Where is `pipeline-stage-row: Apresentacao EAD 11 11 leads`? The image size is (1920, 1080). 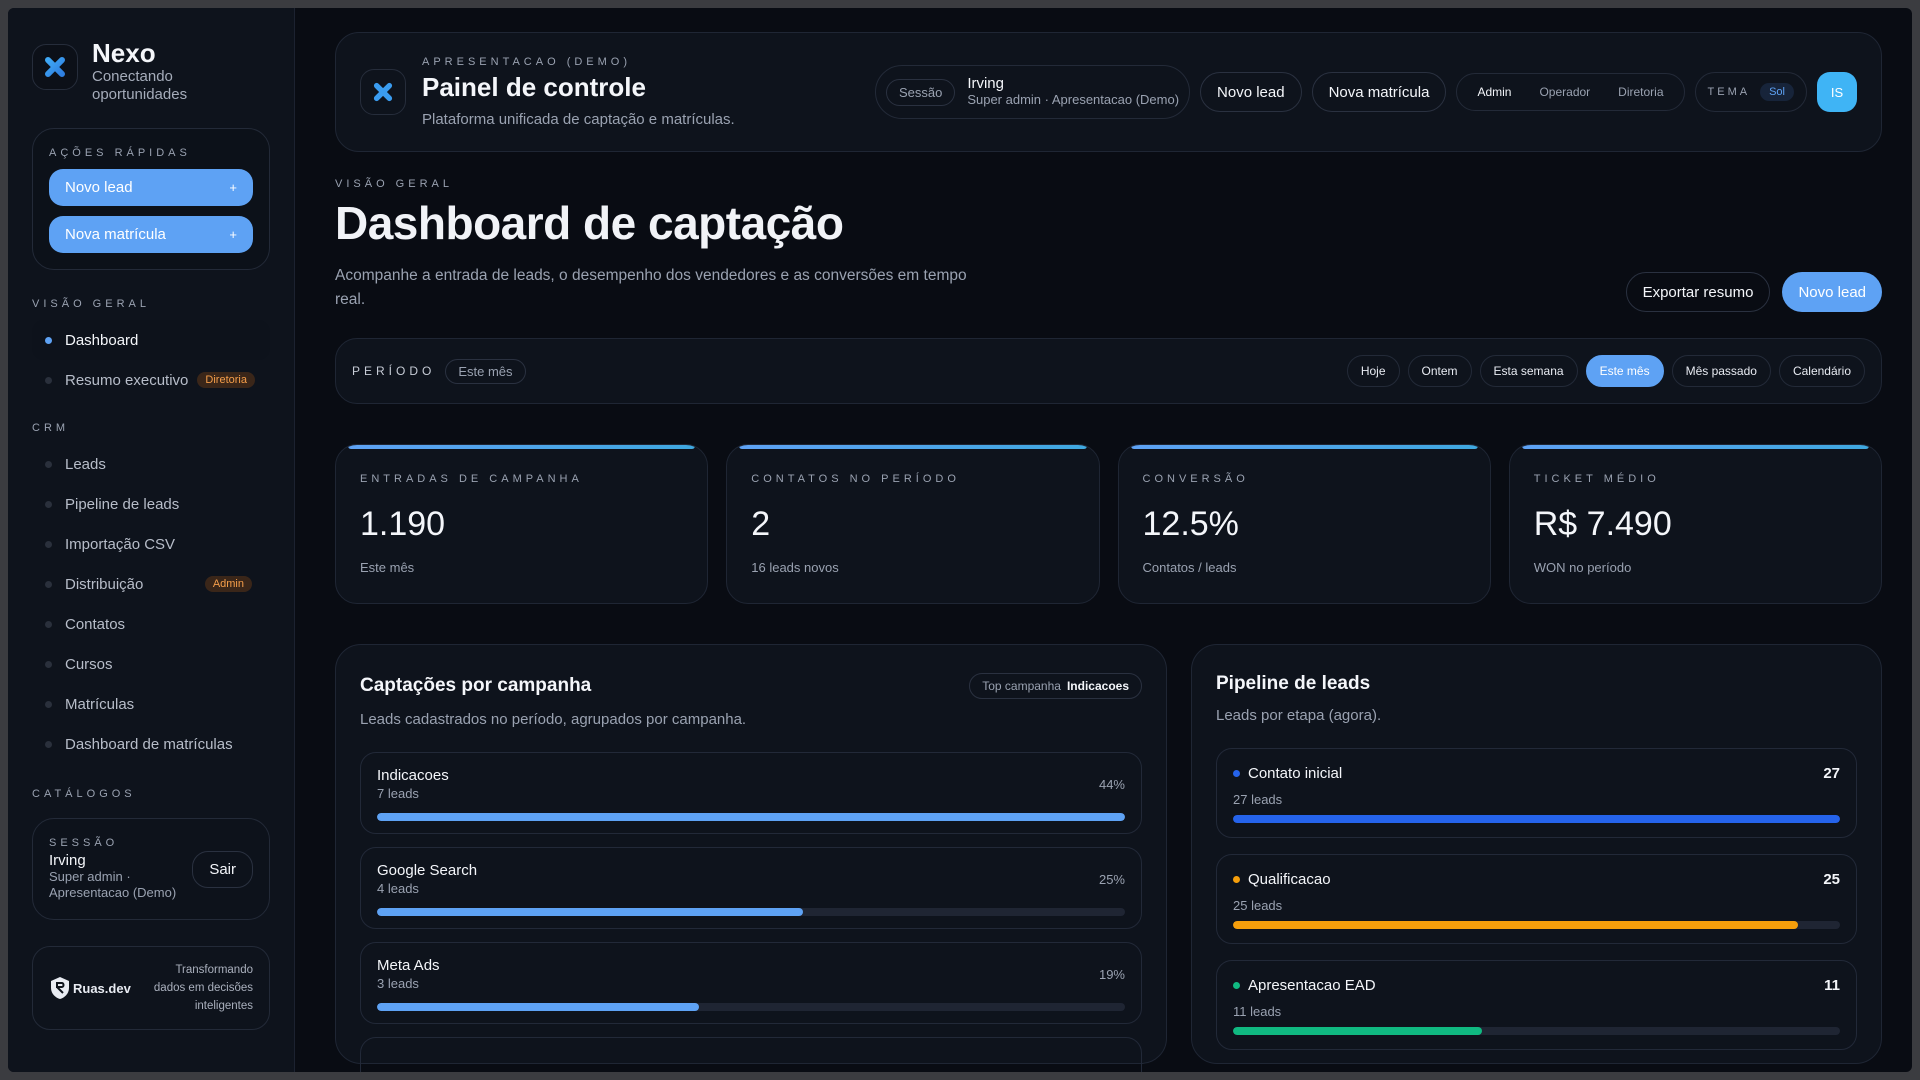 pipeline-stage-row: Apresentacao EAD 11 11 leads is located at coordinates (1536, 1005).